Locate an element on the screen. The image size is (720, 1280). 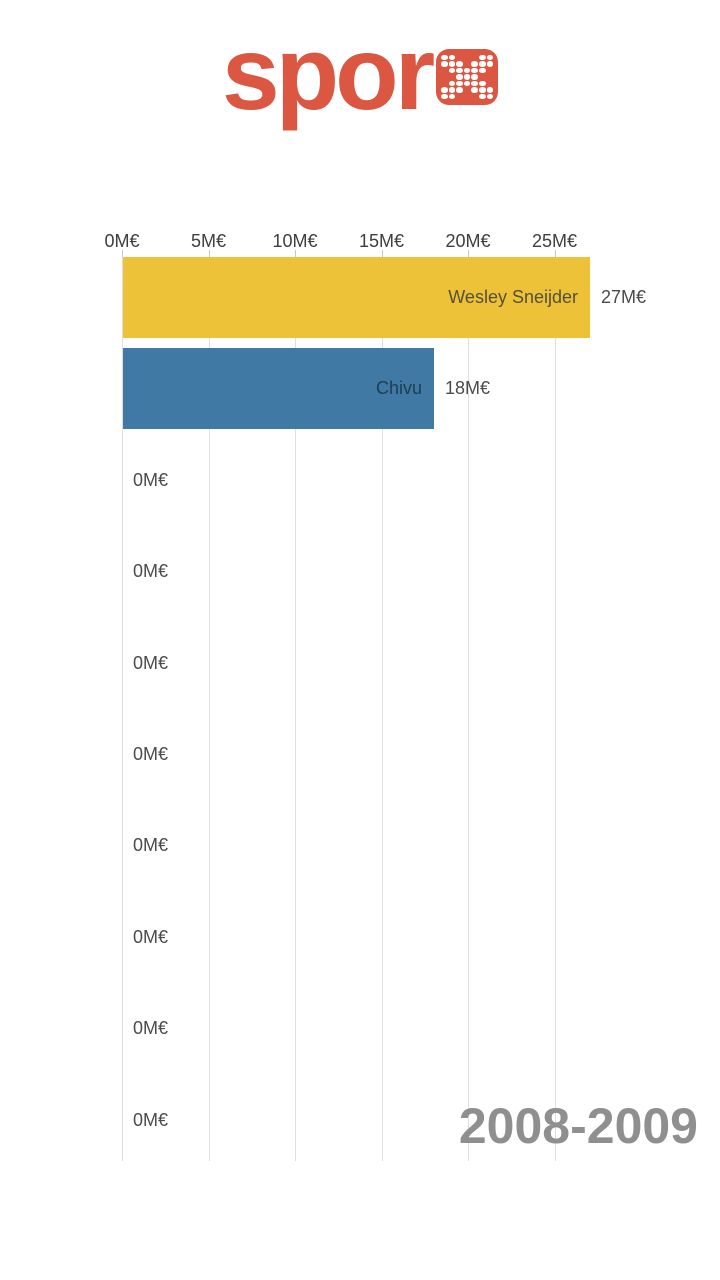
axis-tick-label: 5M€ is located at coordinates (208, 241).